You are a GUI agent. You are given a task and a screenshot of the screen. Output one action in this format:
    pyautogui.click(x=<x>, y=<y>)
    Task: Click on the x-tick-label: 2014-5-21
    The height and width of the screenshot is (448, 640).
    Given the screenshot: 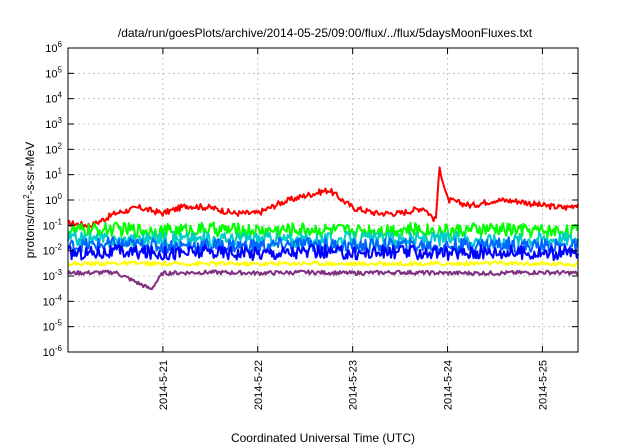 What is the action you would take?
    pyautogui.click(x=164, y=385)
    